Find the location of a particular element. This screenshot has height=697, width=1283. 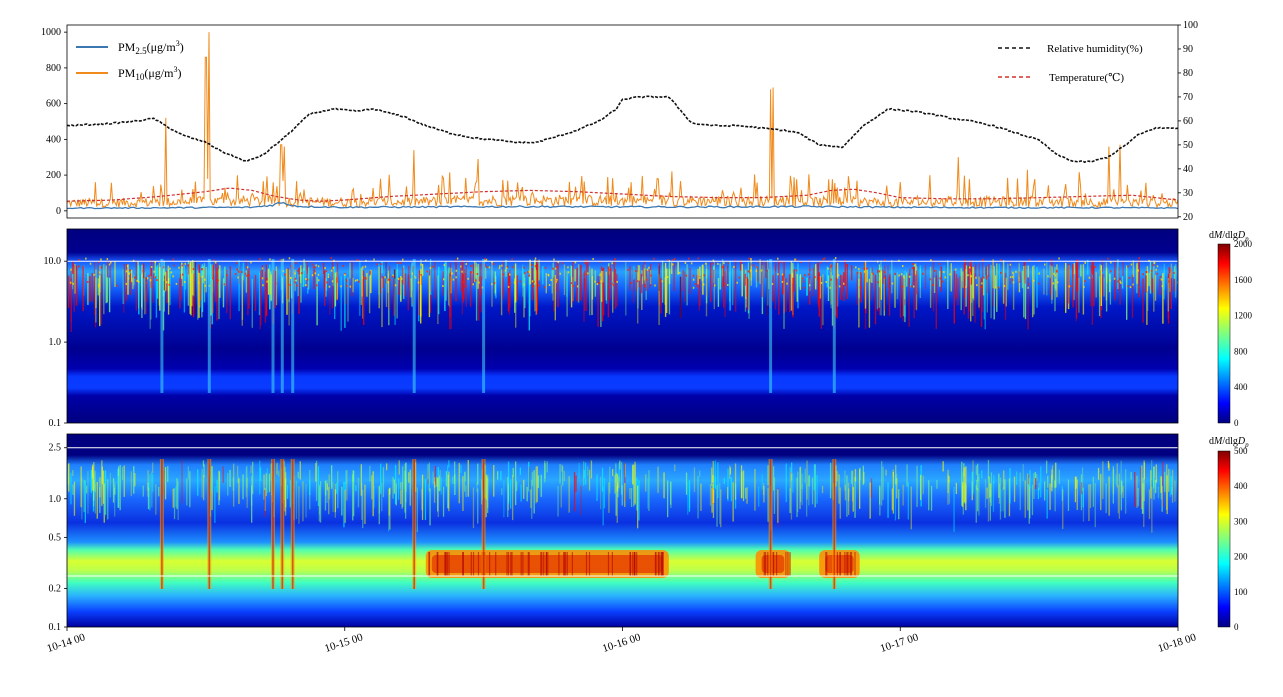

middle-y-tick-label: 1.0 is located at coordinates (55, 342).